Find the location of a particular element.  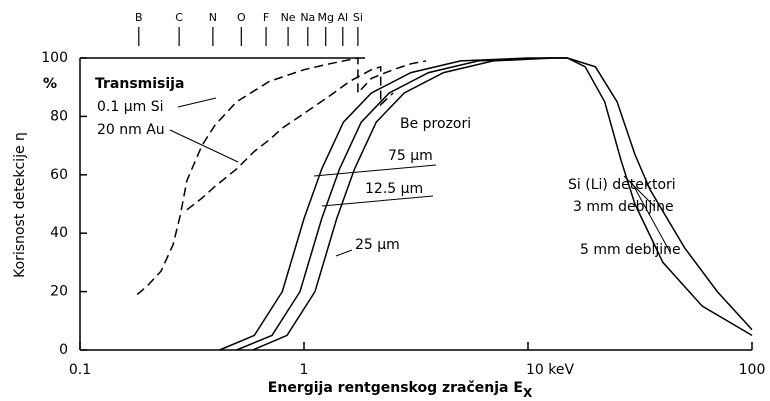

top-tick-label: Ne is located at coordinates (288, 17).